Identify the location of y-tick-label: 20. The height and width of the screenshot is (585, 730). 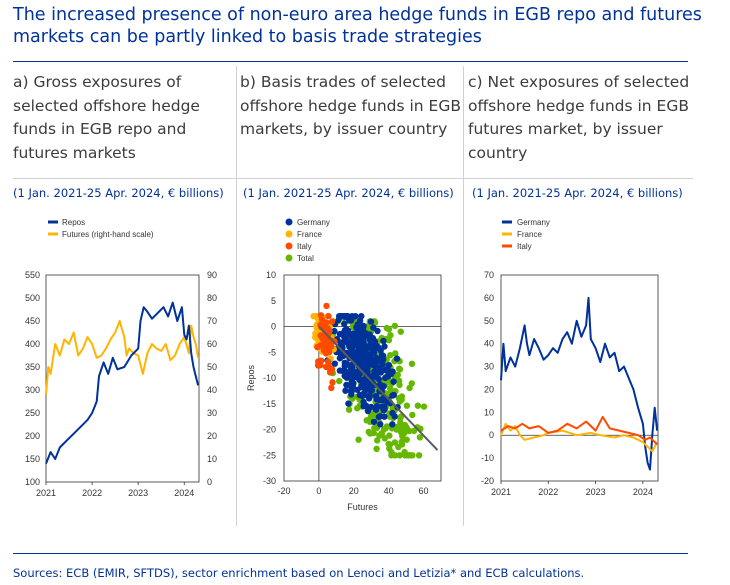
(489, 389).